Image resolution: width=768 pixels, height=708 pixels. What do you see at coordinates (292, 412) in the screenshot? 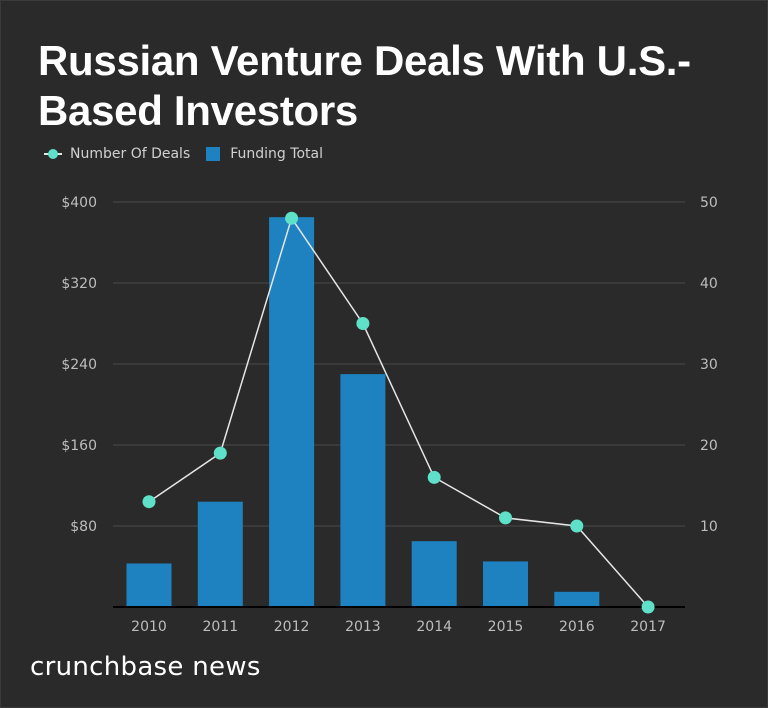
I see `bar-2012` at bounding box center [292, 412].